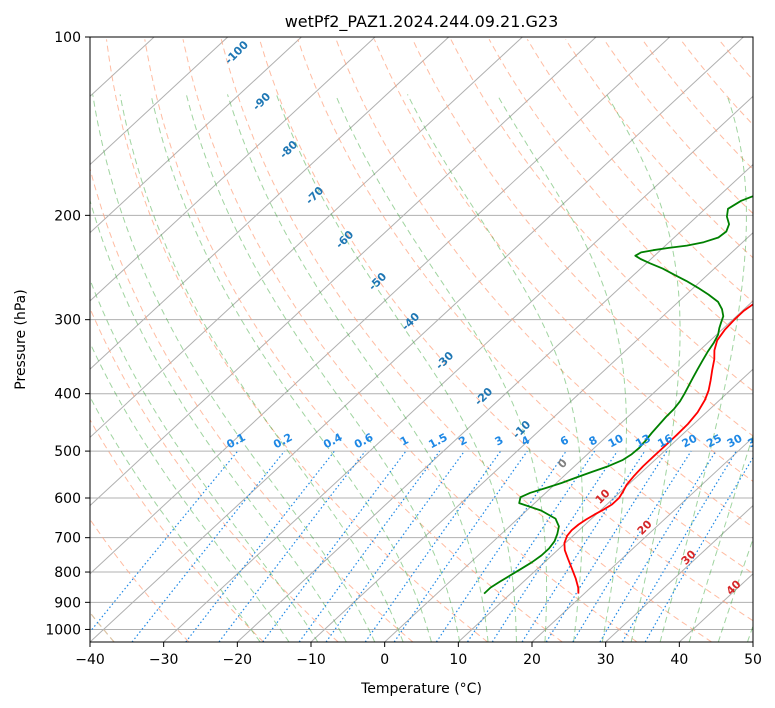 This screenshot has height=708, width=775. Describe the element at coordinates (67, 38) in the screenshot. I see `y-tick-label: 100` at that location.